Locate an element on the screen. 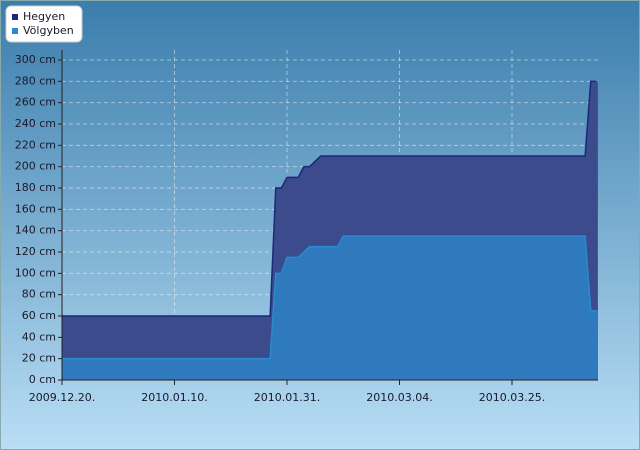 The height and width of the screenshot is (450, 640). x-tick-label: 2010.03.04. is located at coordinates (399, 397).